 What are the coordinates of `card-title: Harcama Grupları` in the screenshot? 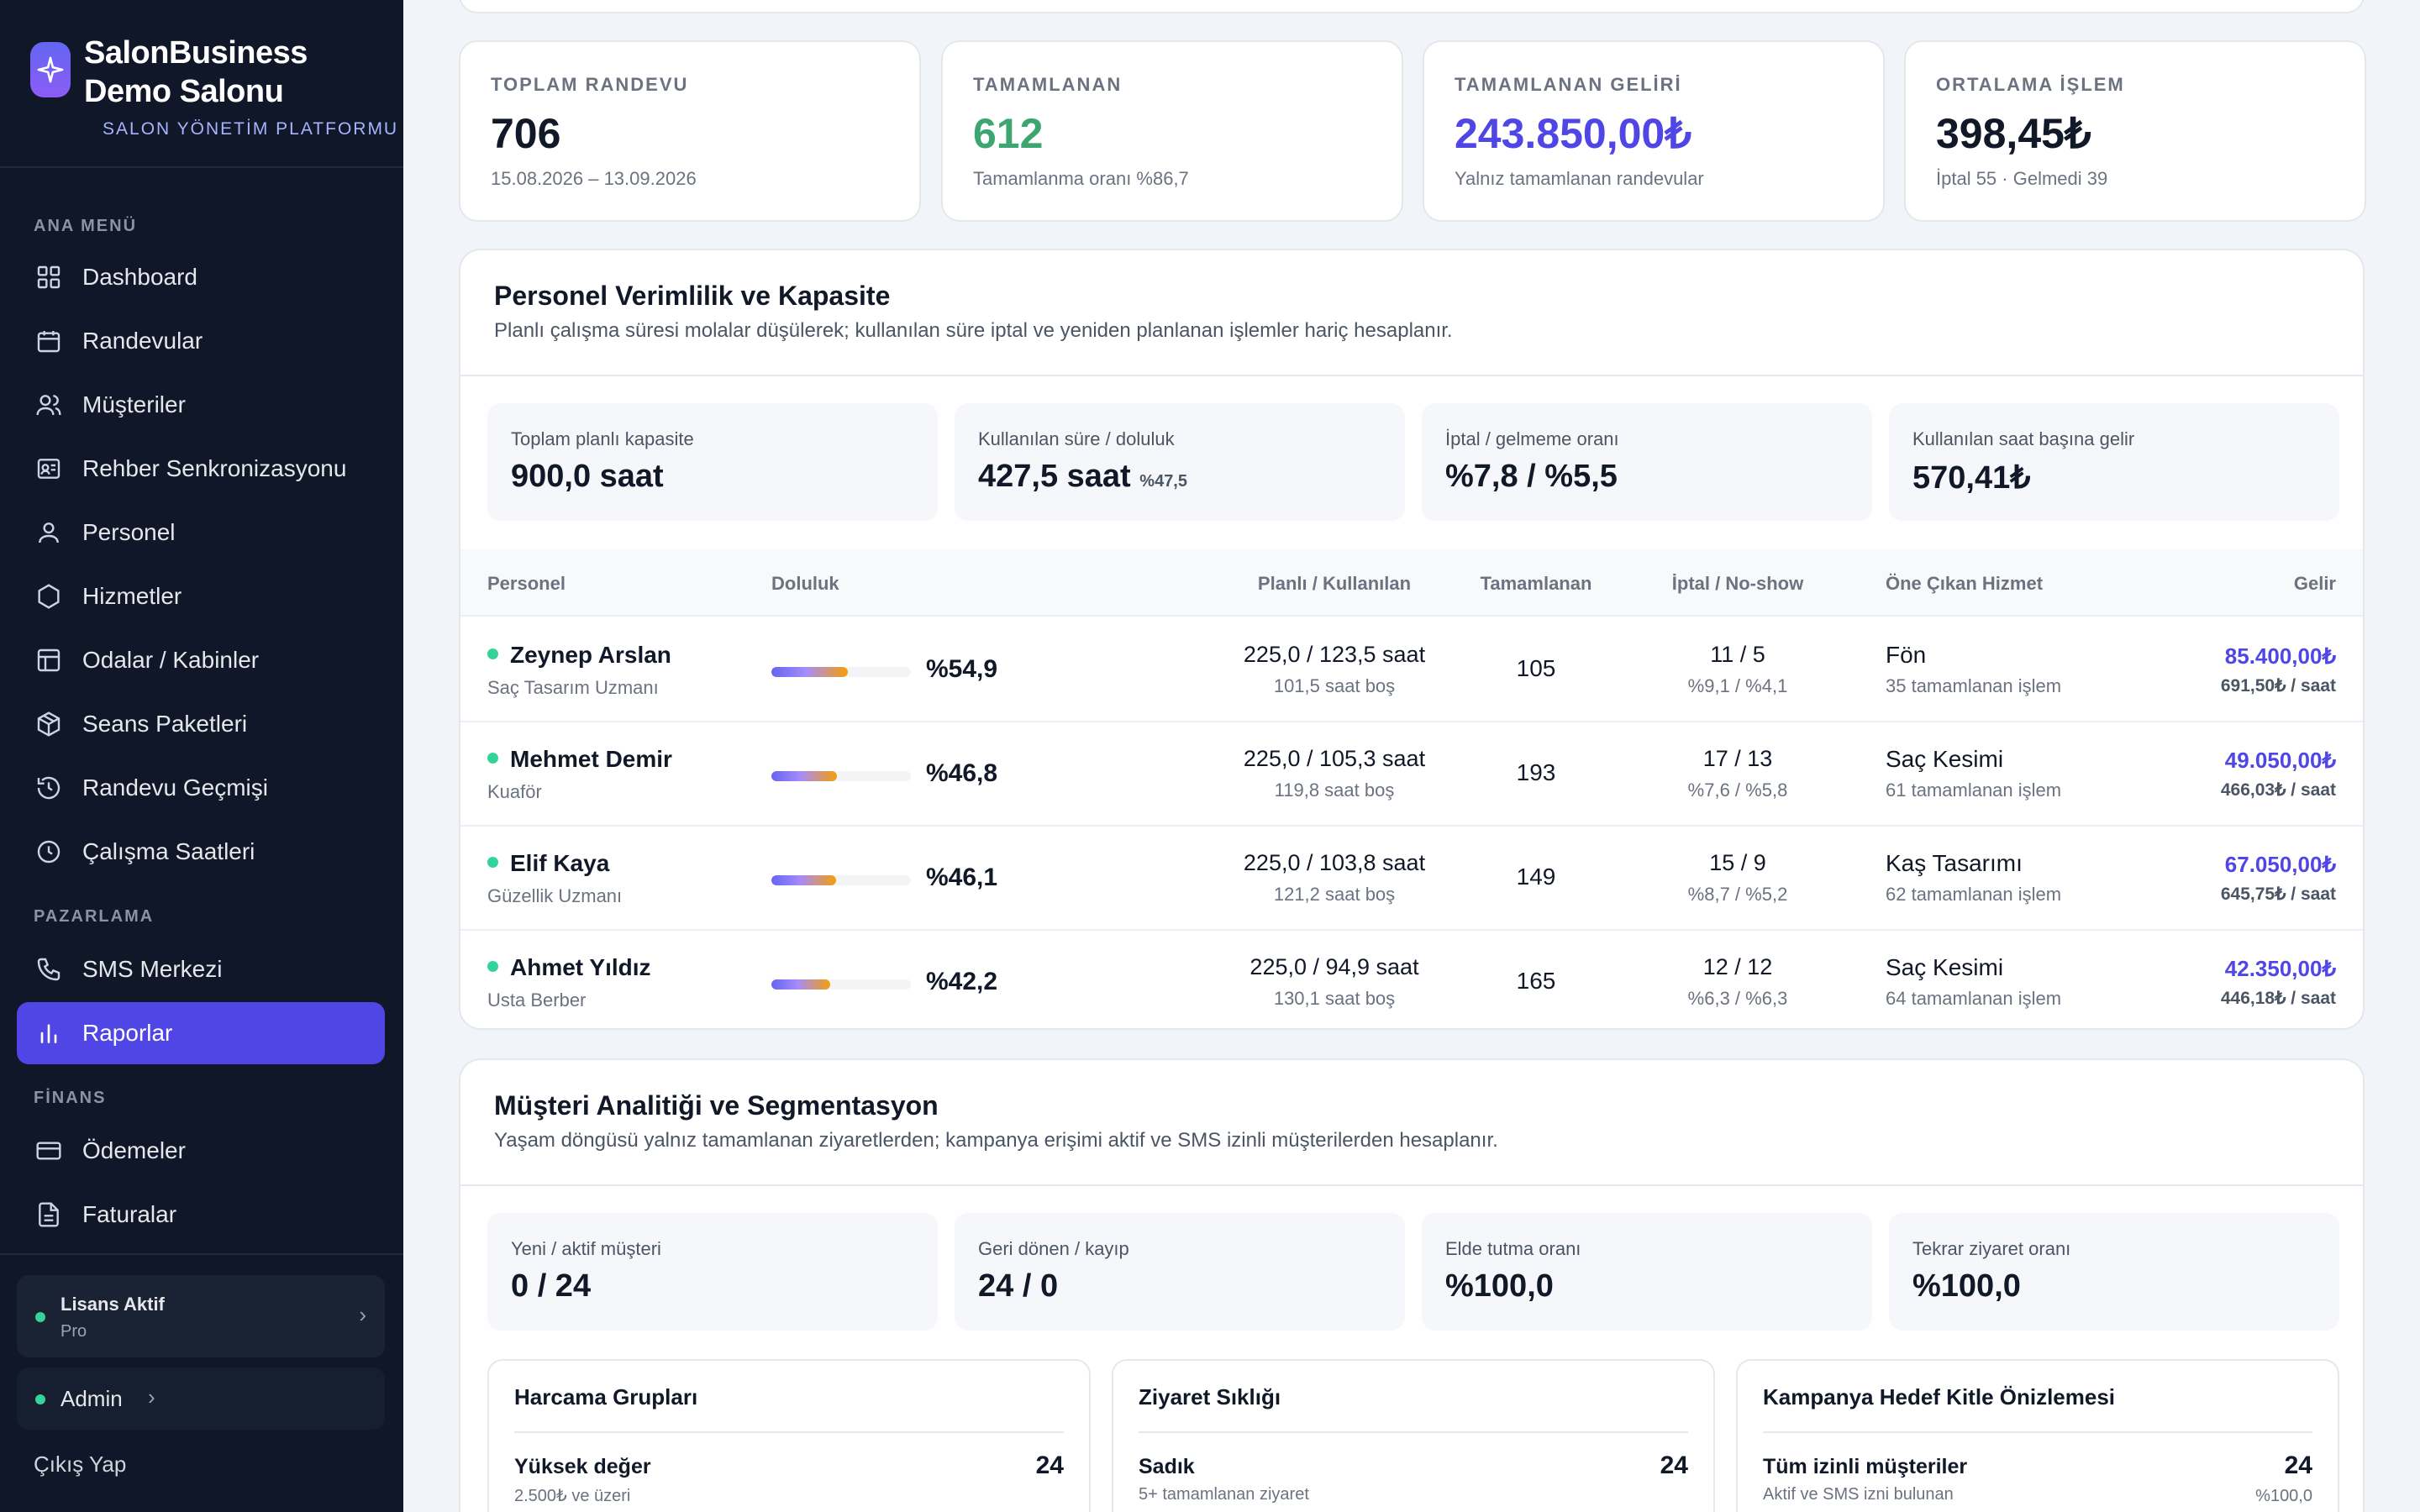 It's located at (606, 1397).